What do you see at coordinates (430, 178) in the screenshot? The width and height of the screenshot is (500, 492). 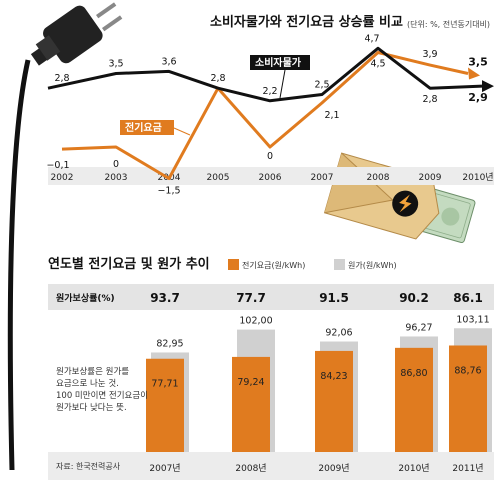 I see `x-tick-label: 2009` at bounding box center [430, 178].